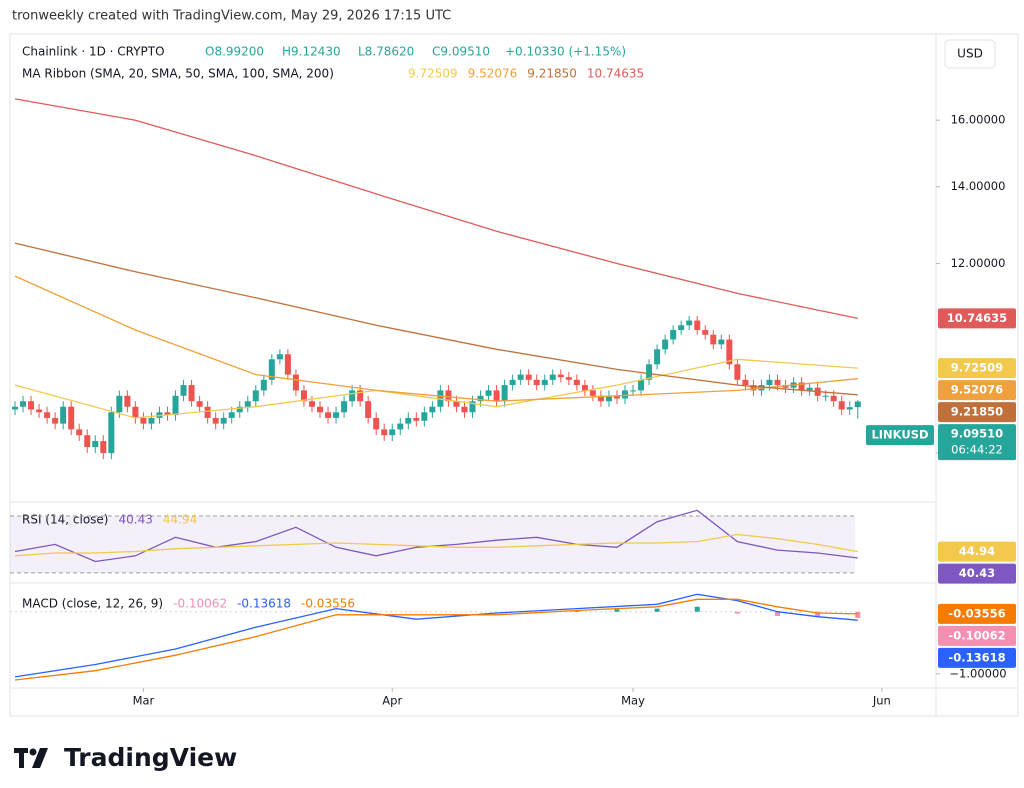  I want to click on logo-part, so click(33, 752).